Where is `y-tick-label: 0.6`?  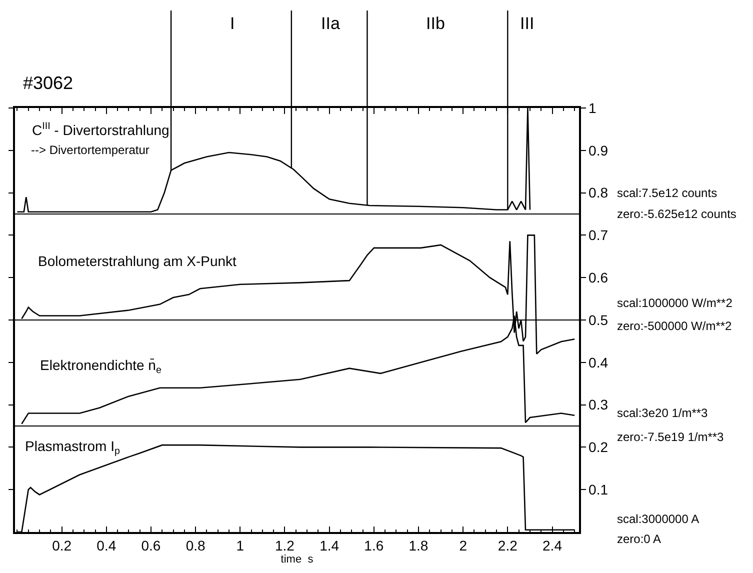 y-tick-label: 0.6 is located at coordinates (598, 278).